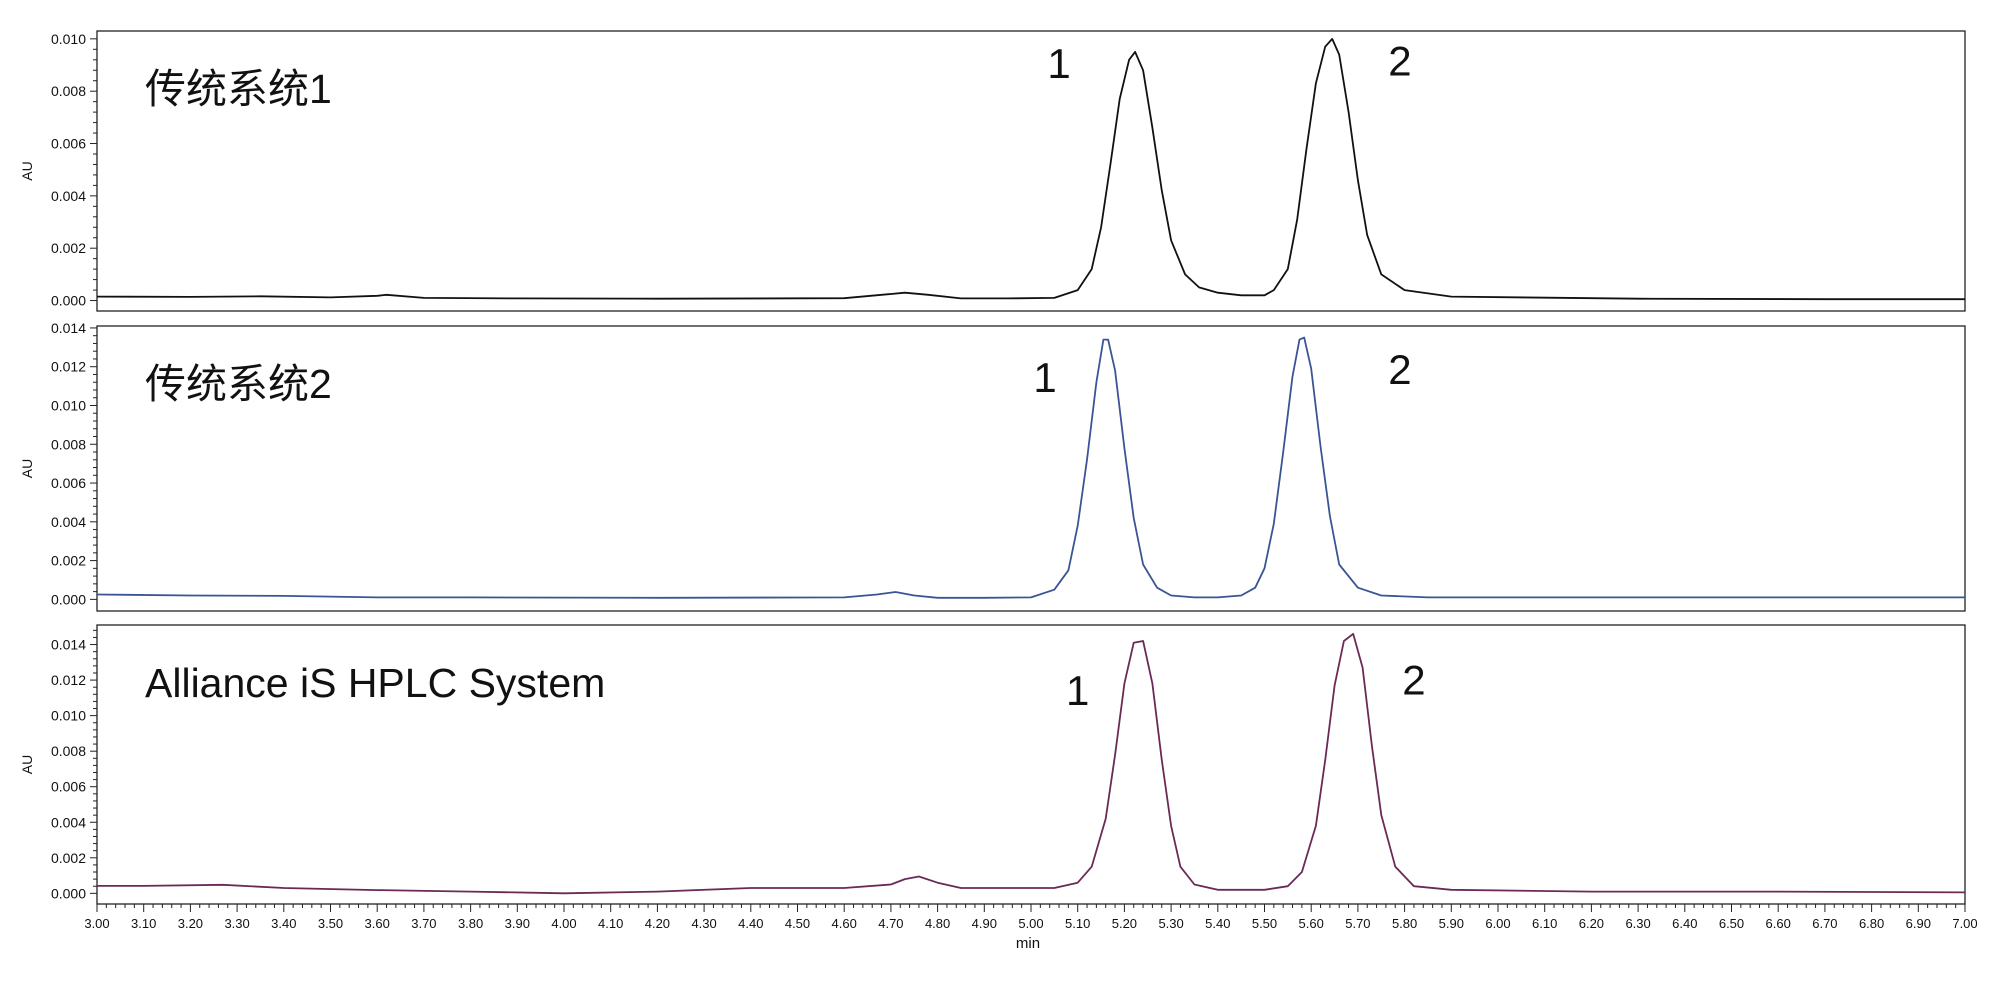 The image size is (2000, 991). I want to click on x-tick-label: 3.80, so click(470, 923).